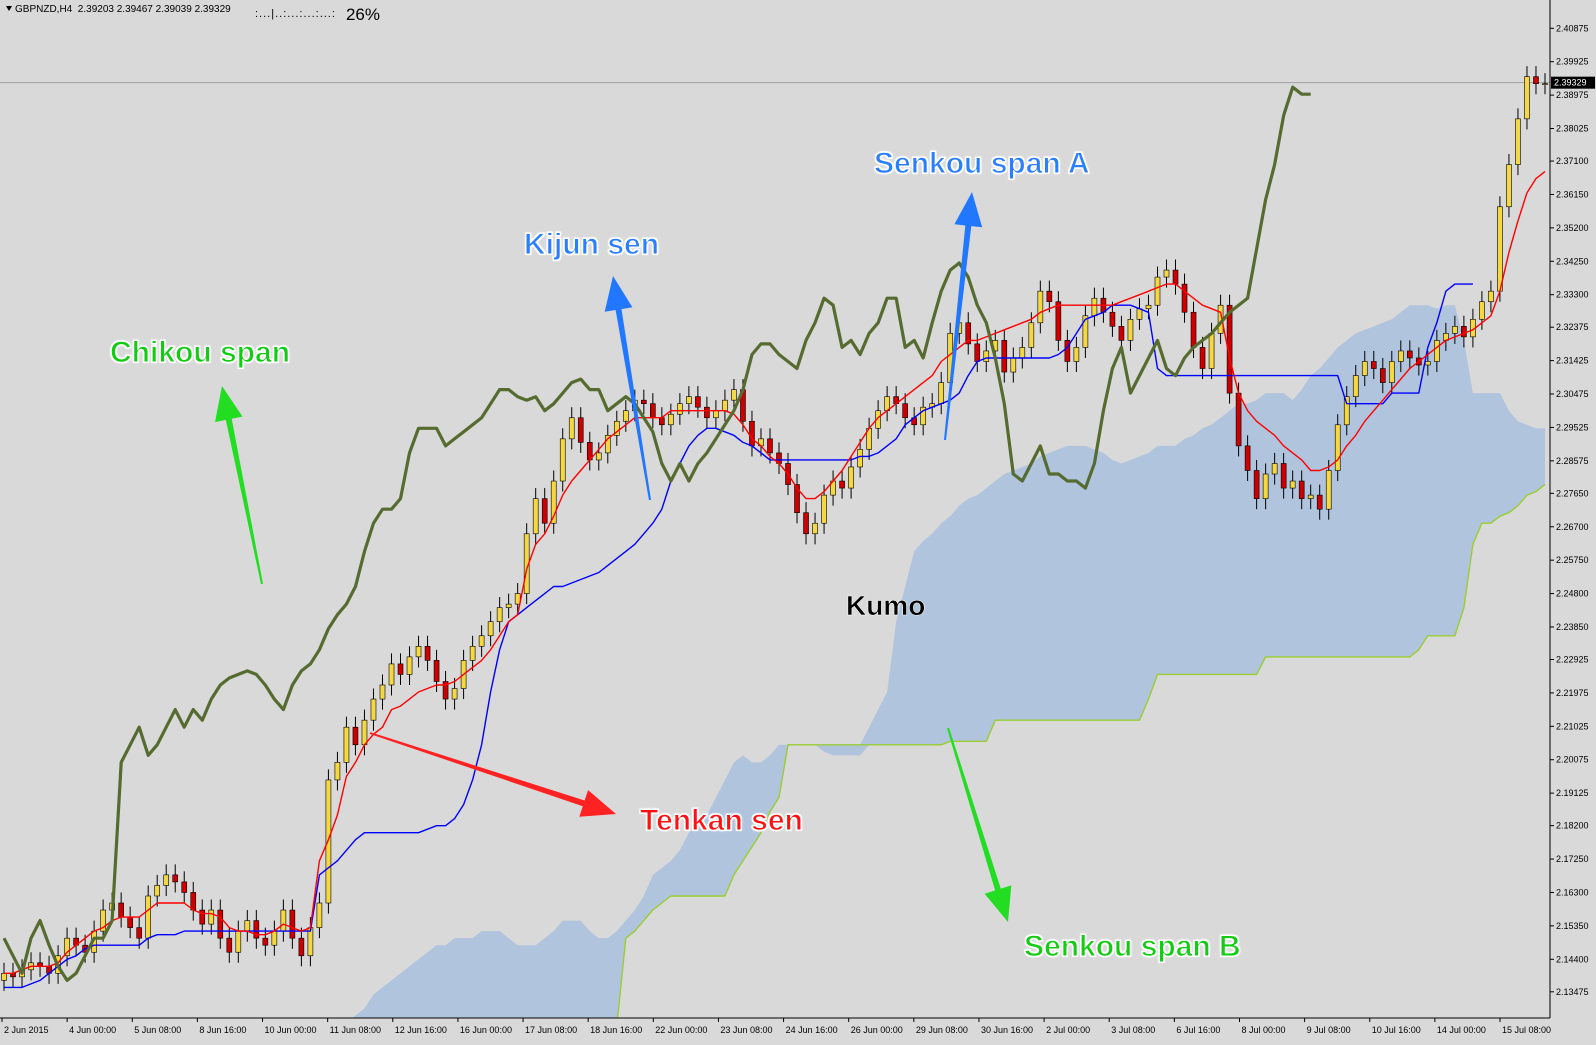  I want to click on indicator-readout: :...|..:...:...:...: 26%, so click(317, 15).